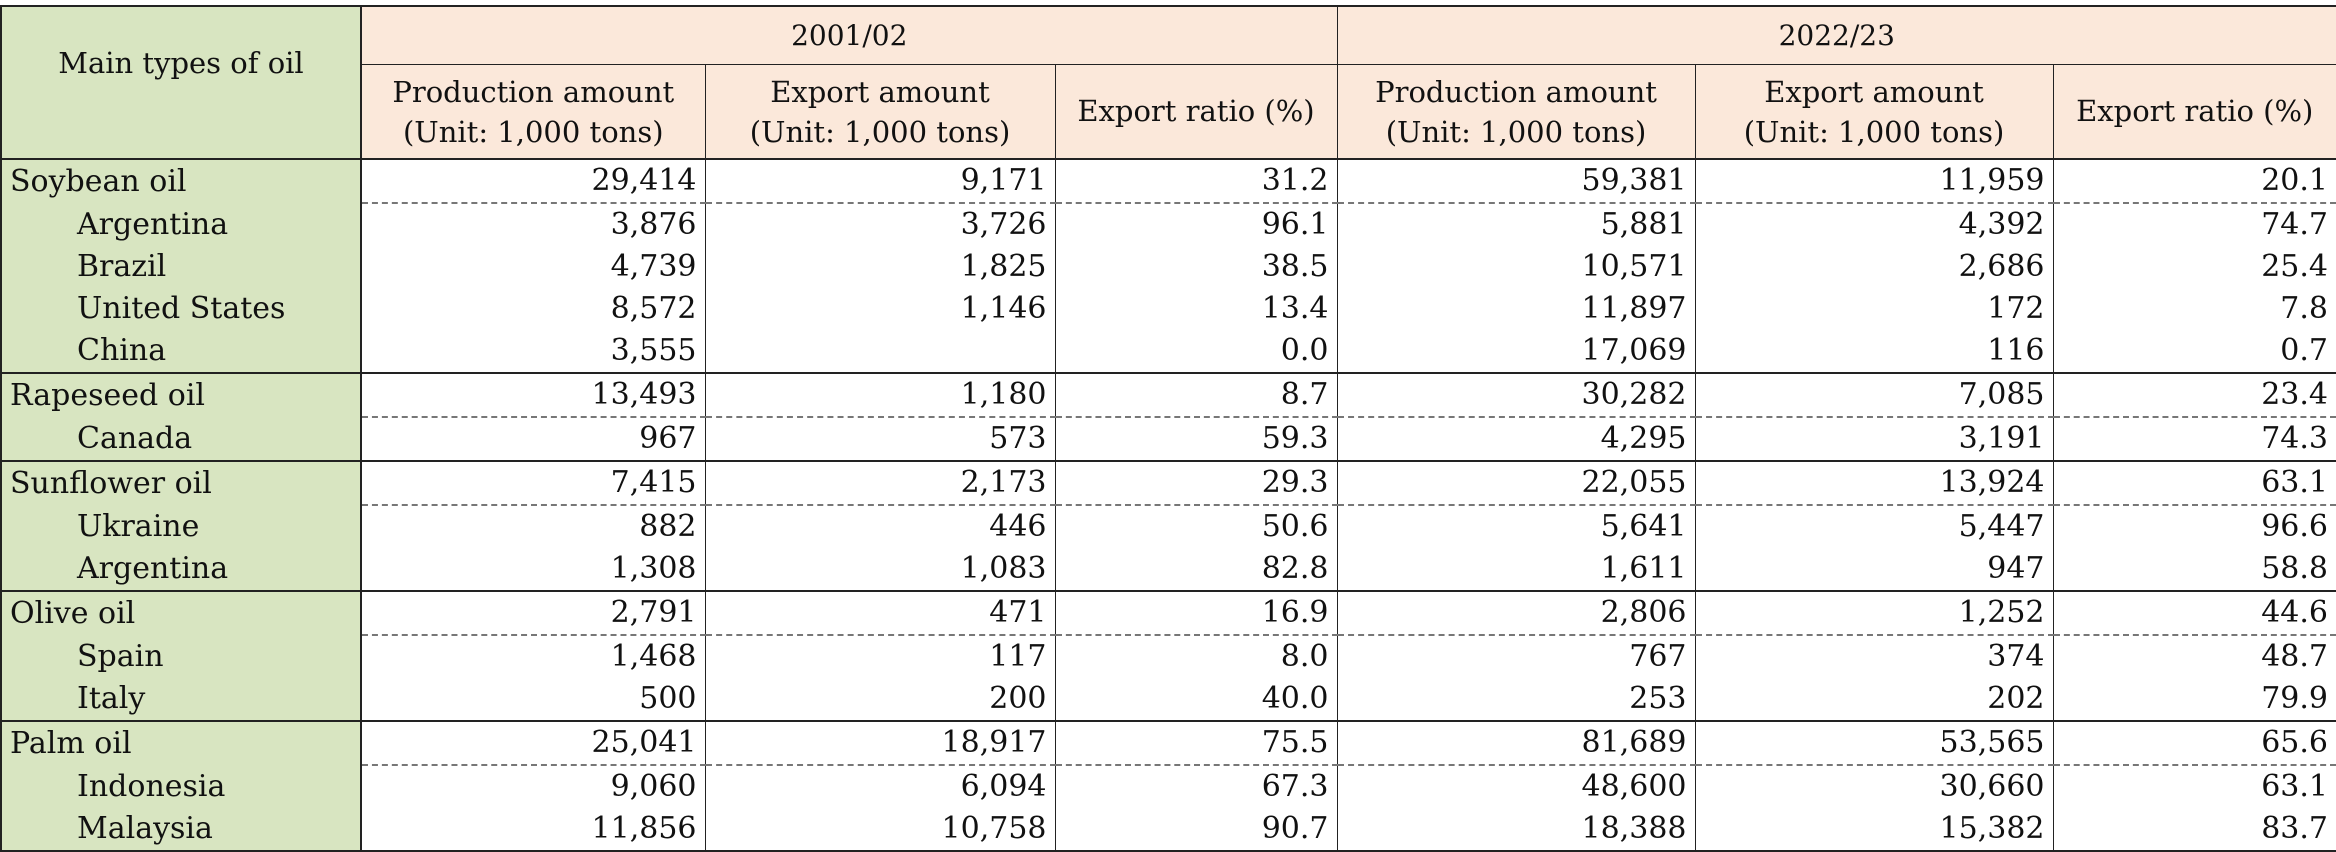  I want to click on data-cell: 0.0, so click(1196, 351).